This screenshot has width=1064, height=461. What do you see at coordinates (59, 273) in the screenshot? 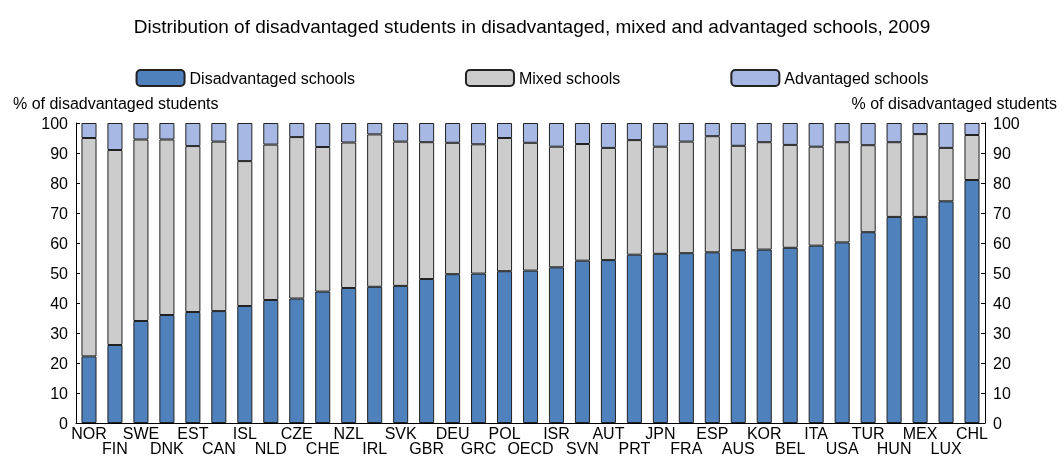
I see `y-tick-label: 50` at bounding box center [59, 273].